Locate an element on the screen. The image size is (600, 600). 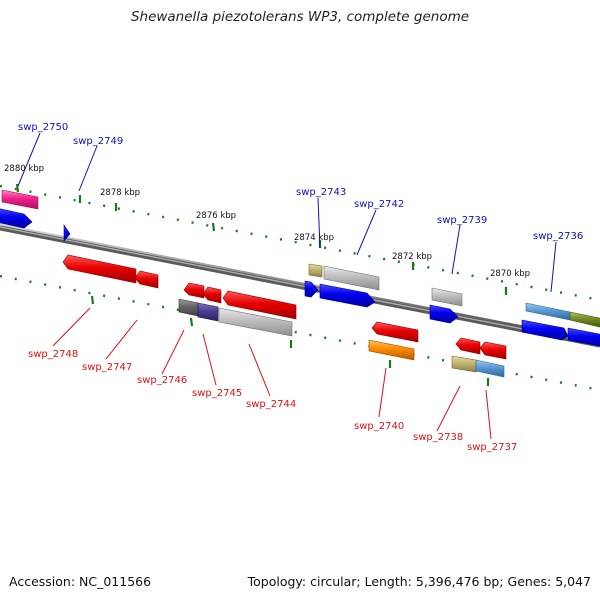
gene-label-swp-2745: swp_2745 is located at coordinates (217, 393).